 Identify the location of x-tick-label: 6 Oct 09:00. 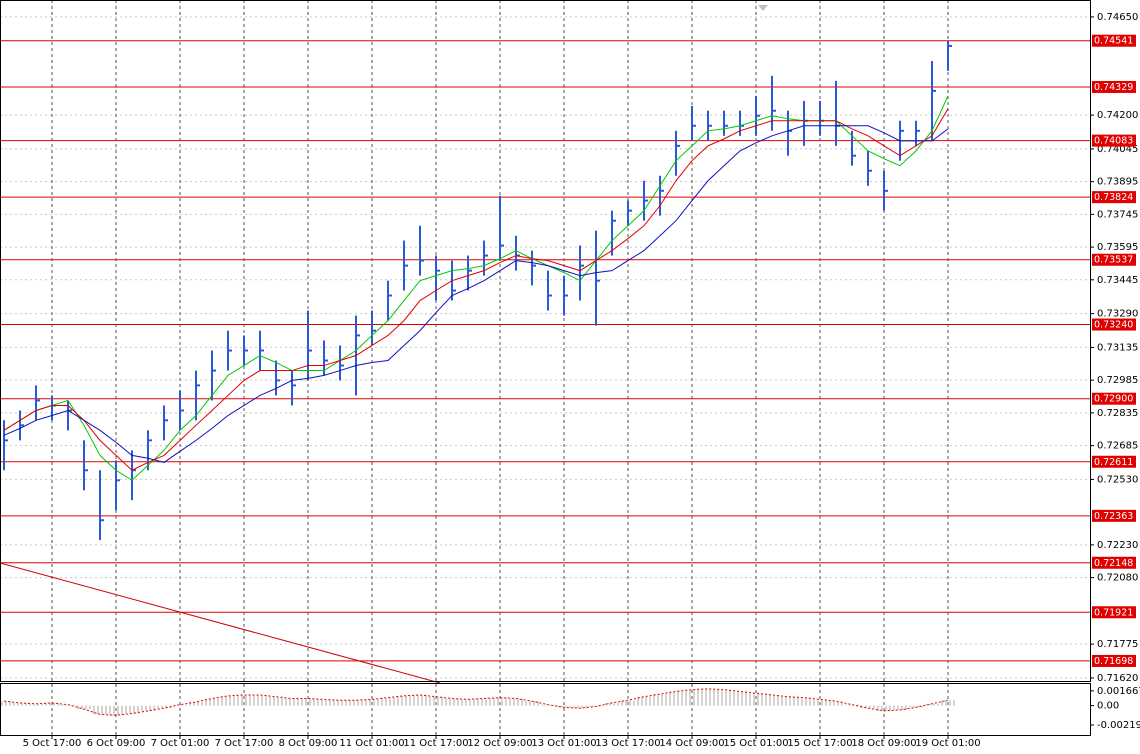
(116, 743).